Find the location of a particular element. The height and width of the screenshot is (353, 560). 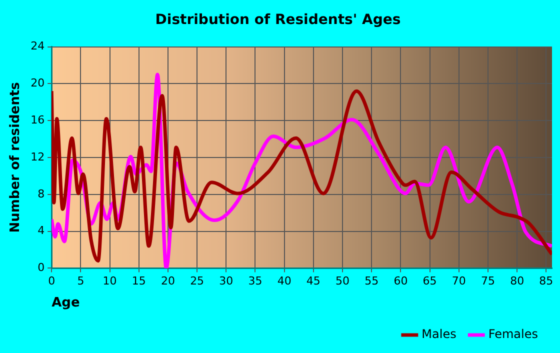

x-tick-label: 25 is located at coordinates (197, 281).